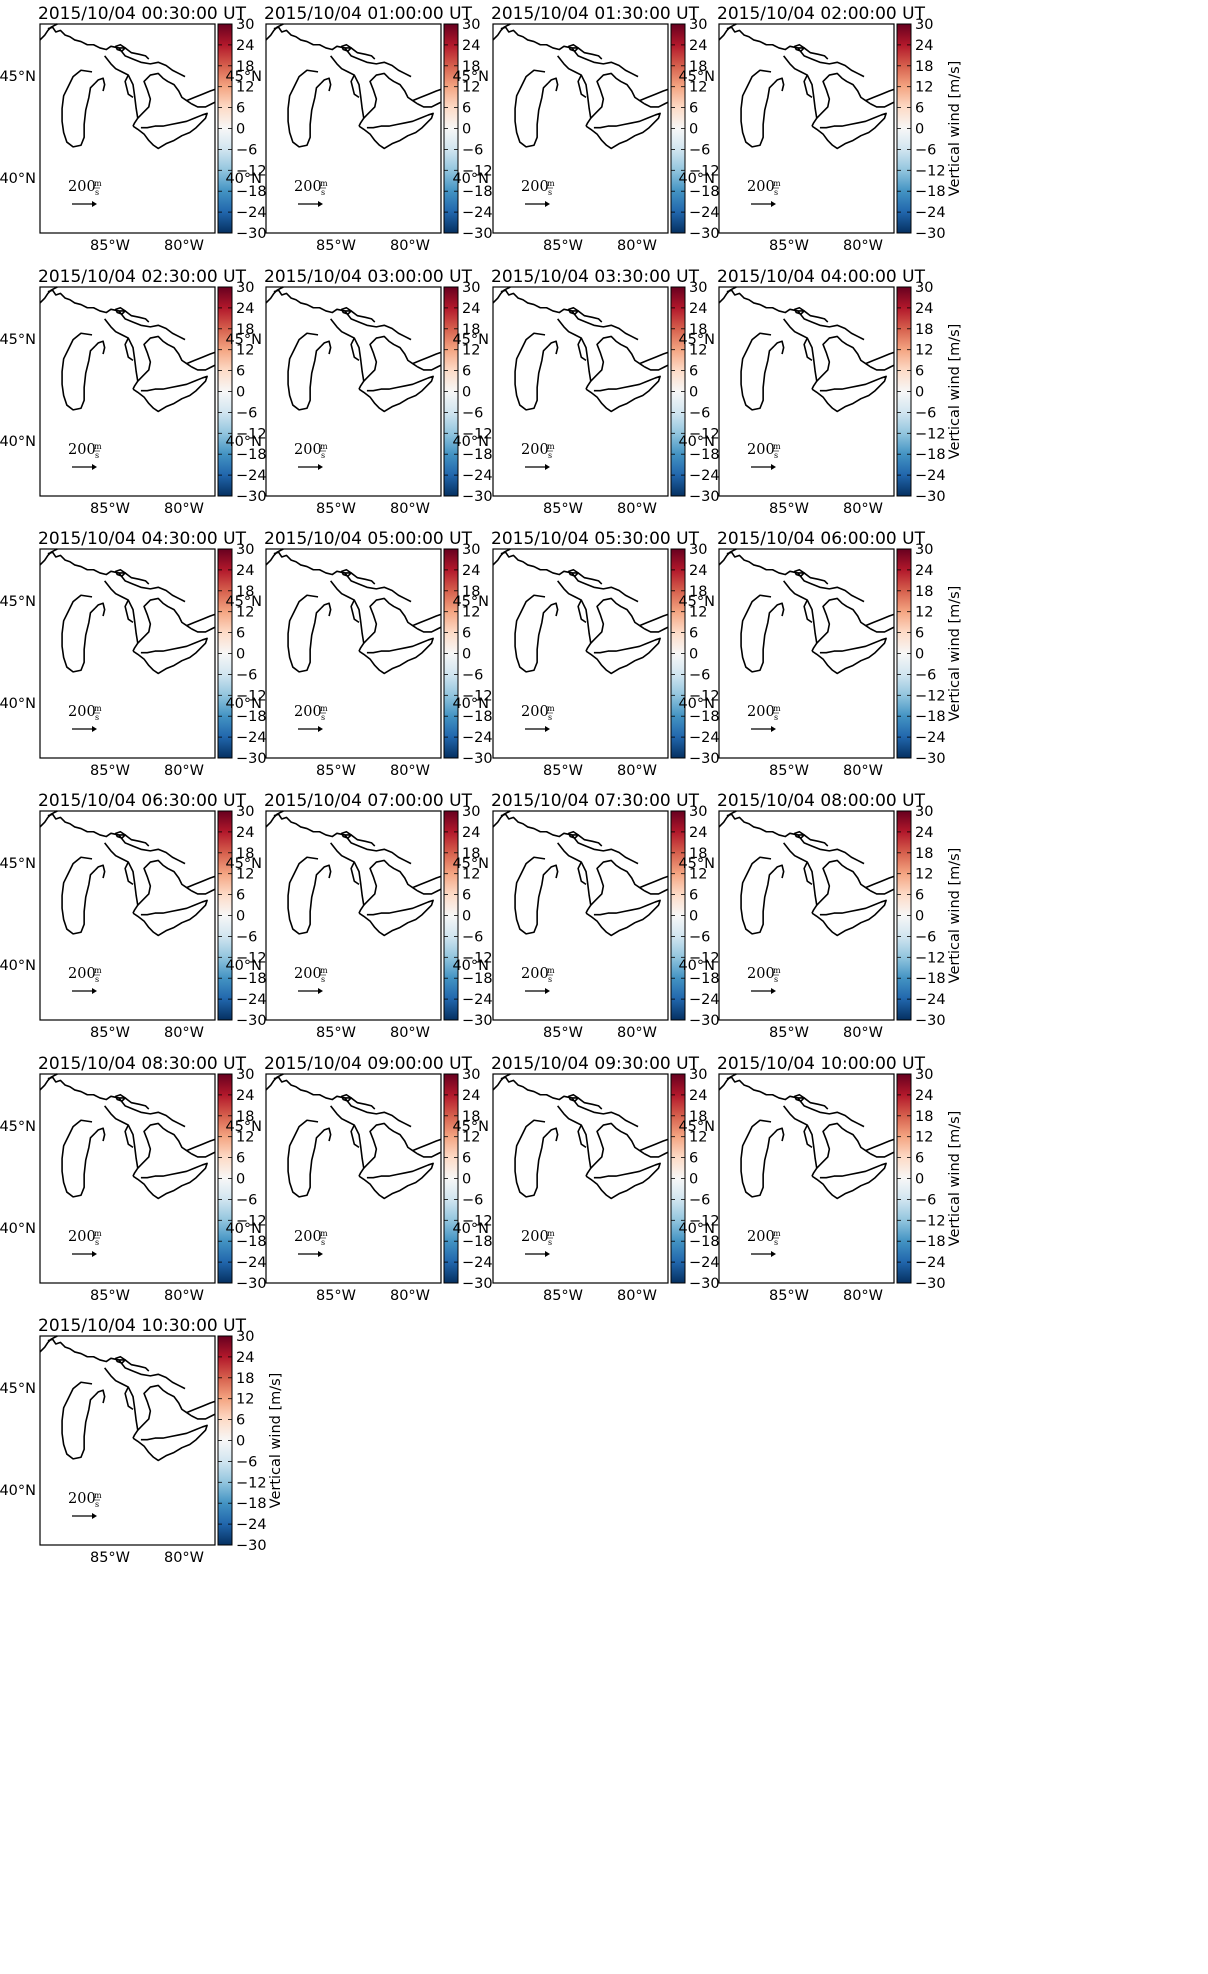  I want to click on colorbar-tick-label: −24, so click(930, 213).